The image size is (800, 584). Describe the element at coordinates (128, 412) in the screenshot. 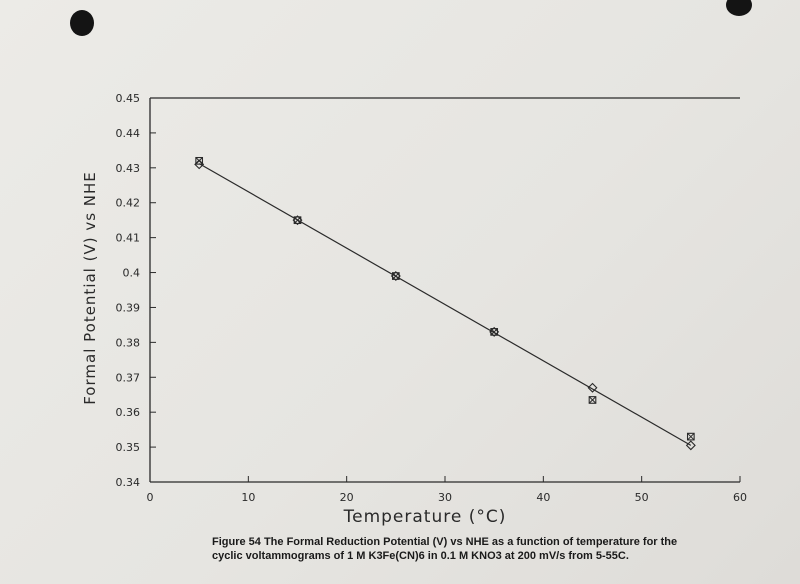

I see `y-tick-label: 0.36` at that location.